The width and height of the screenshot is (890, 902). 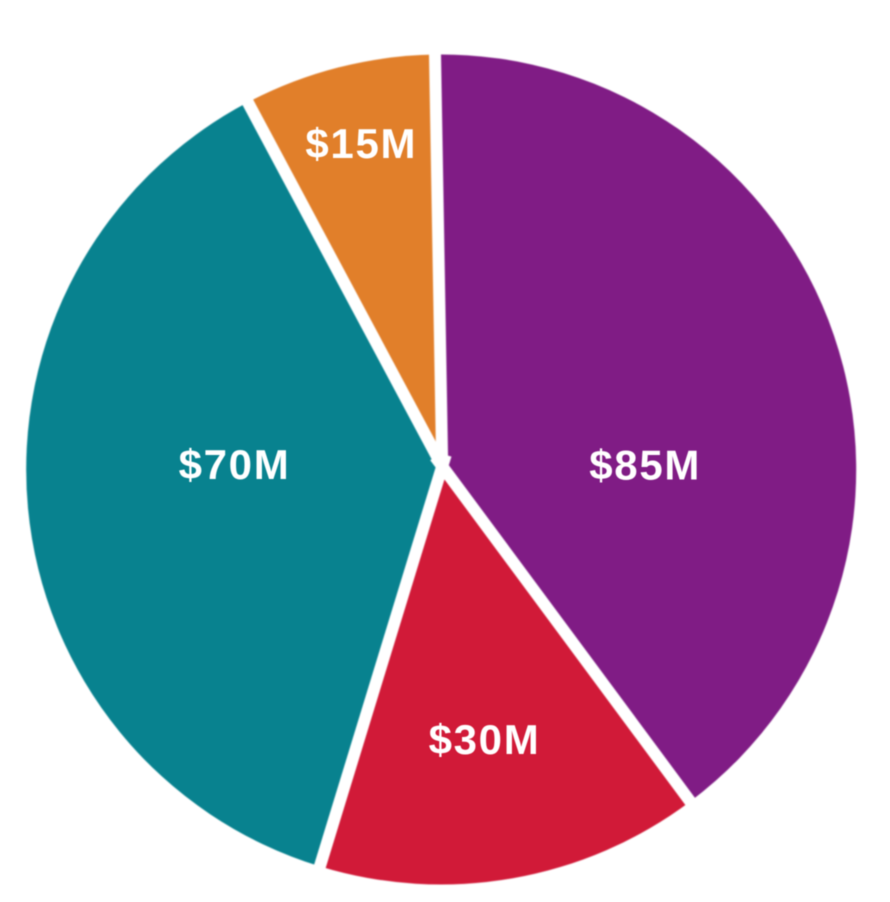 I want to click on slice-value-label-85m: $85M, so click(x=645, y=464).